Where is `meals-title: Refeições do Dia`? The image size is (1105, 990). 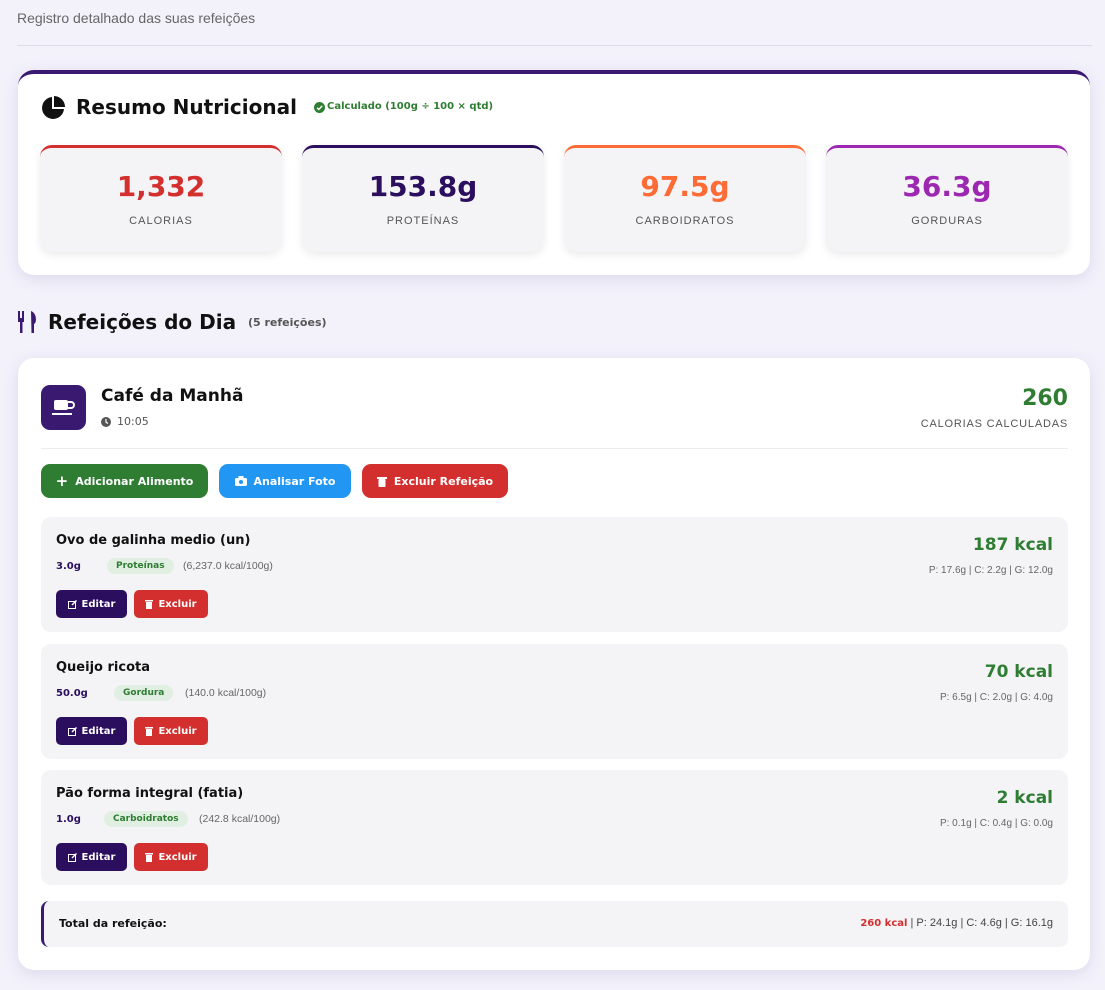 meals-title: Refeições do Dia is located at coordinates (142, 322).